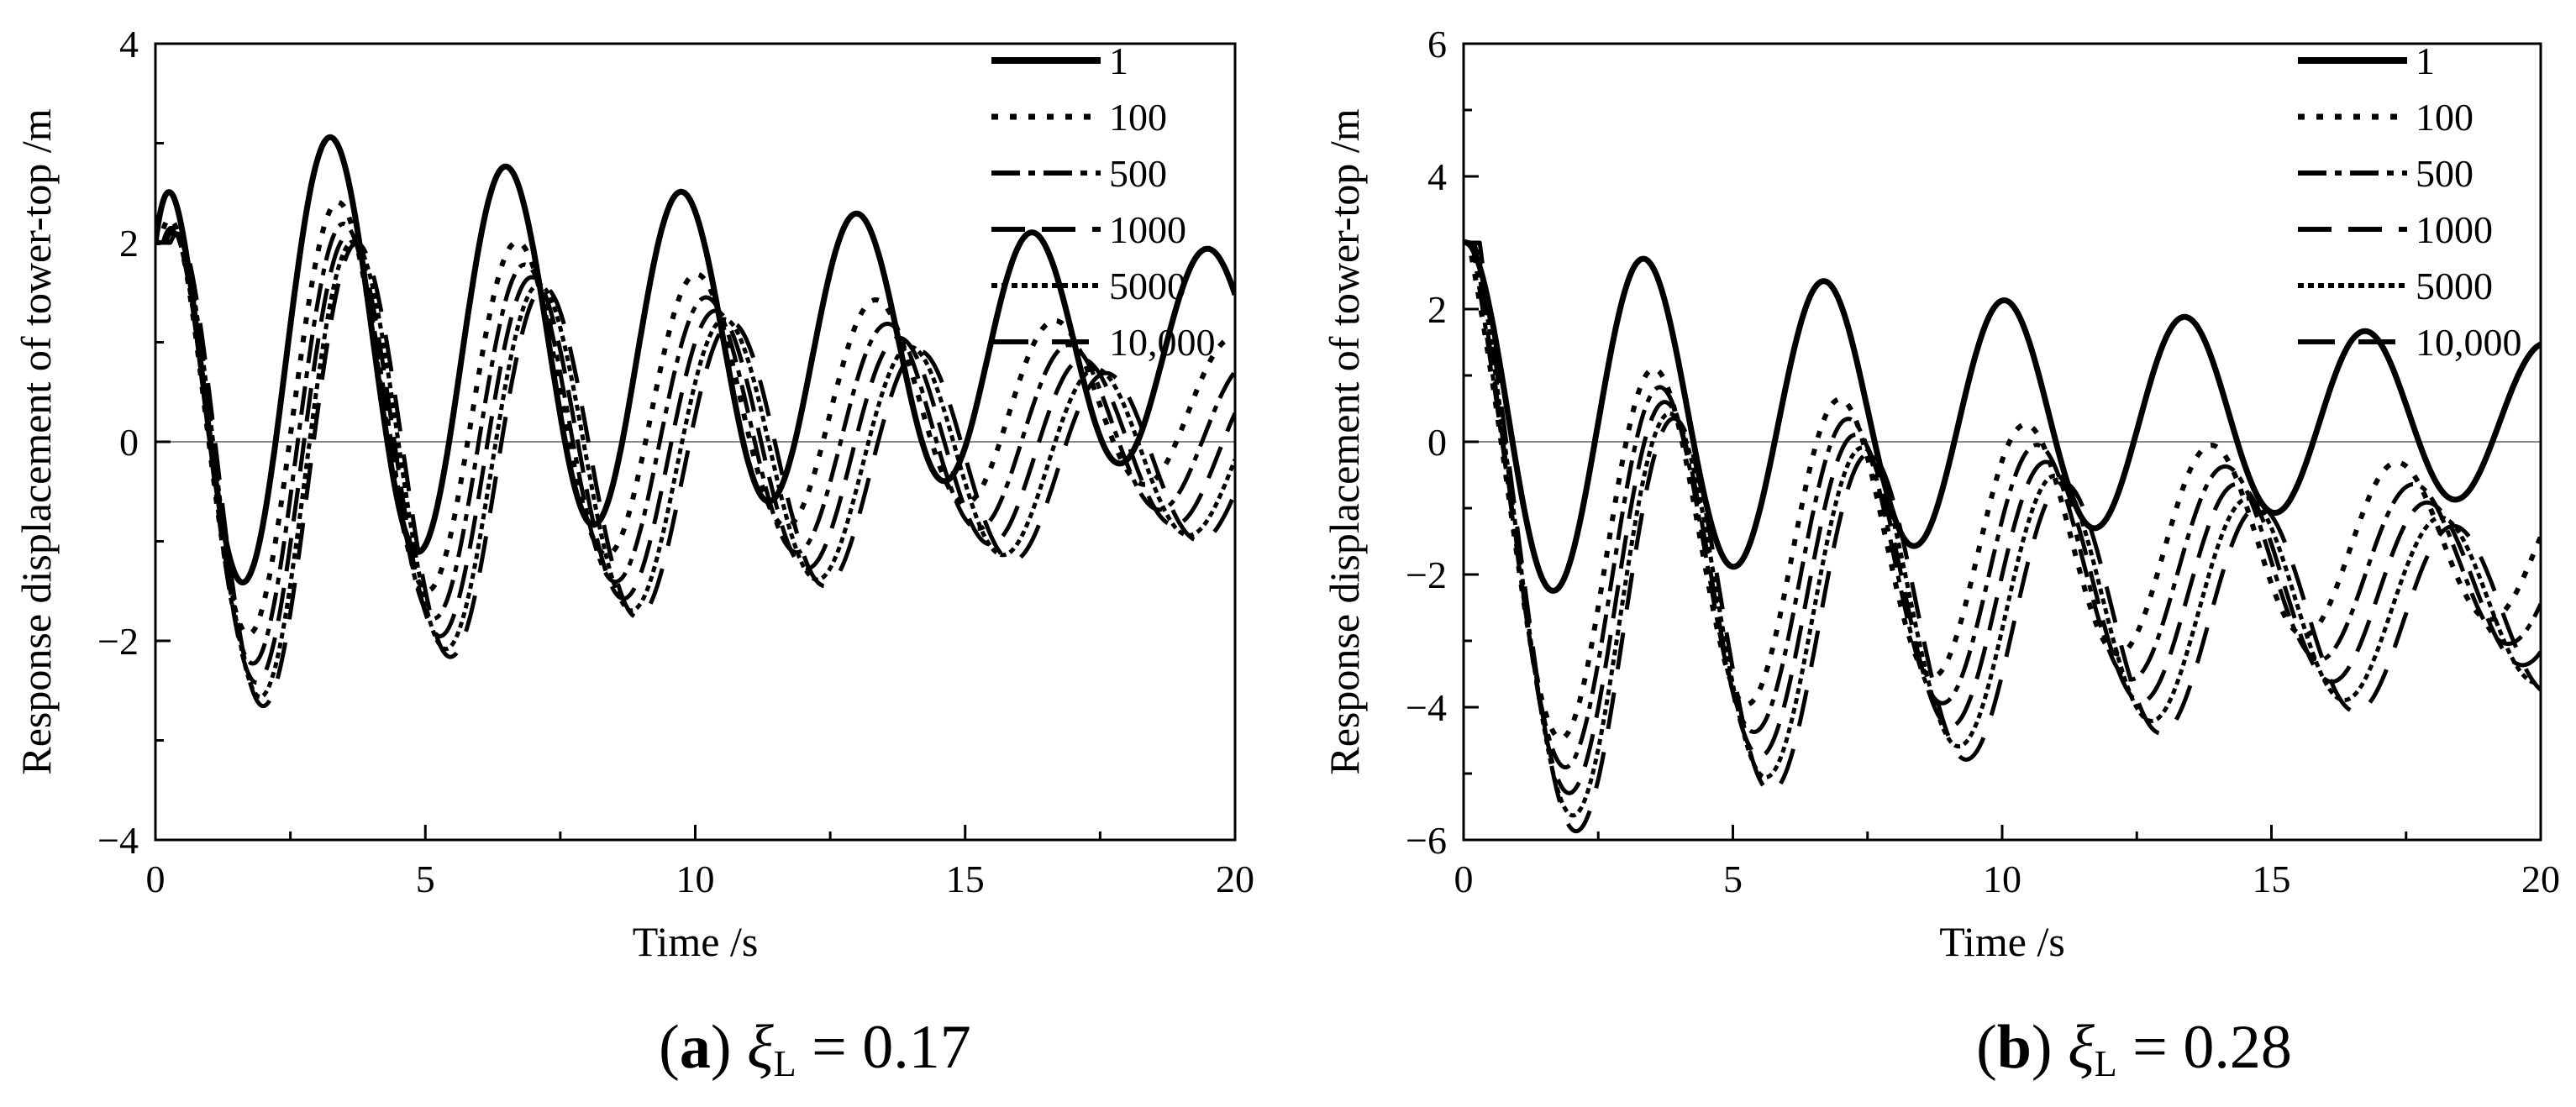 This screenshot has width=2576, height=1107. What do you see at coordinates (784, 1063) in the screenshot?
I see `caption-a-subscript: L` at bounding box center [784, 1063].